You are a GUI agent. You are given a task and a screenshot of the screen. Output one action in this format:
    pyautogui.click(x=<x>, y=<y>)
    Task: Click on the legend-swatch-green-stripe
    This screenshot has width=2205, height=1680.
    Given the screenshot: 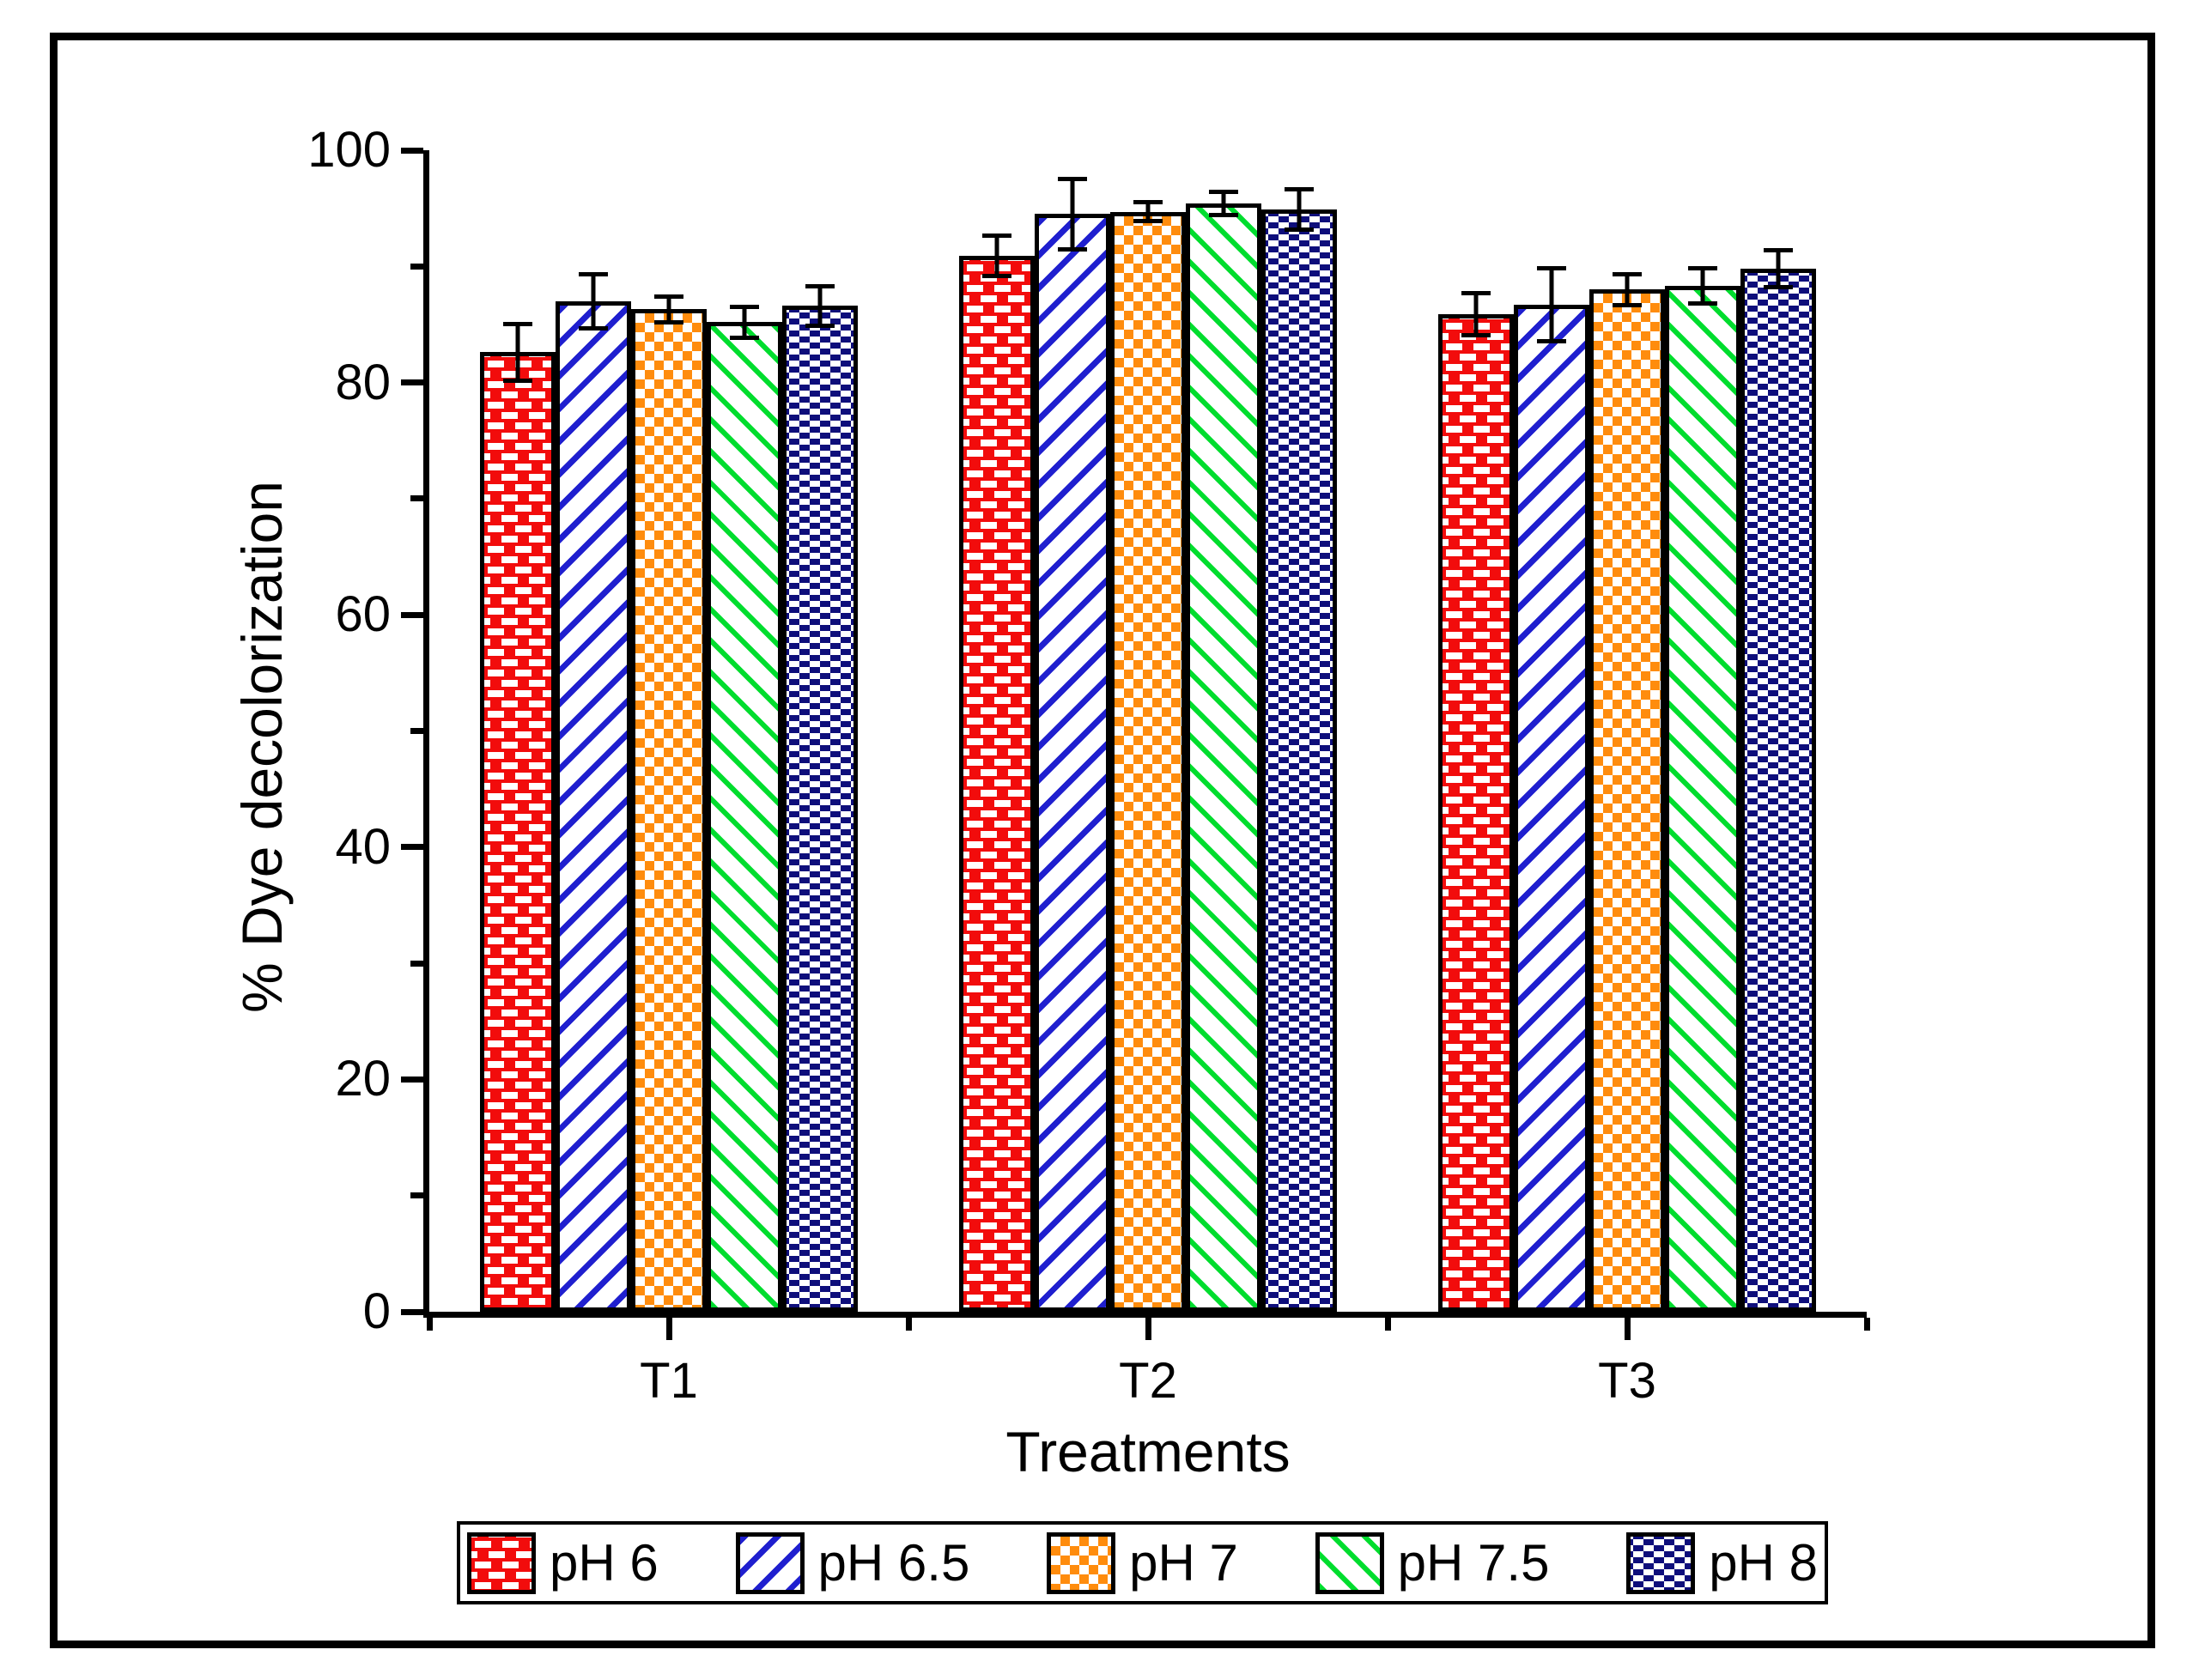 What is the action you would take?
    pyautogui.click(x=1350, y=1563)
    